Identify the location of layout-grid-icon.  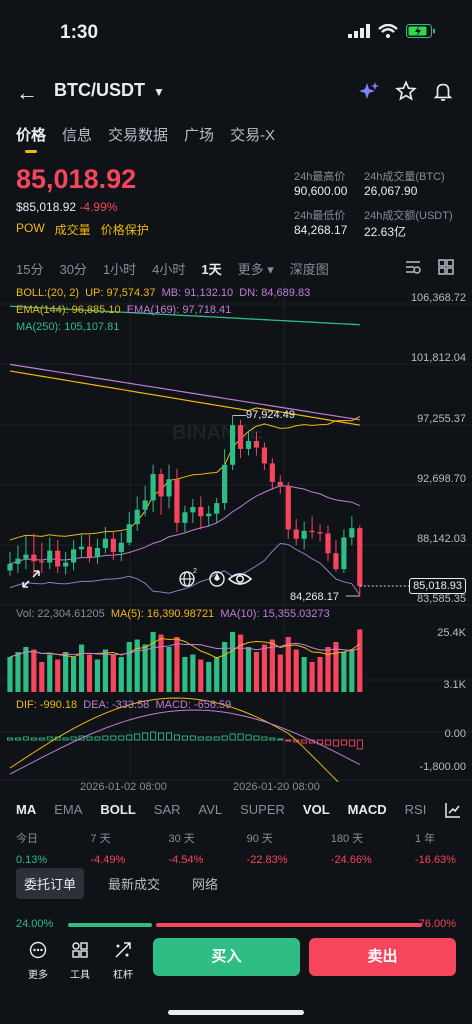
(446, 269).